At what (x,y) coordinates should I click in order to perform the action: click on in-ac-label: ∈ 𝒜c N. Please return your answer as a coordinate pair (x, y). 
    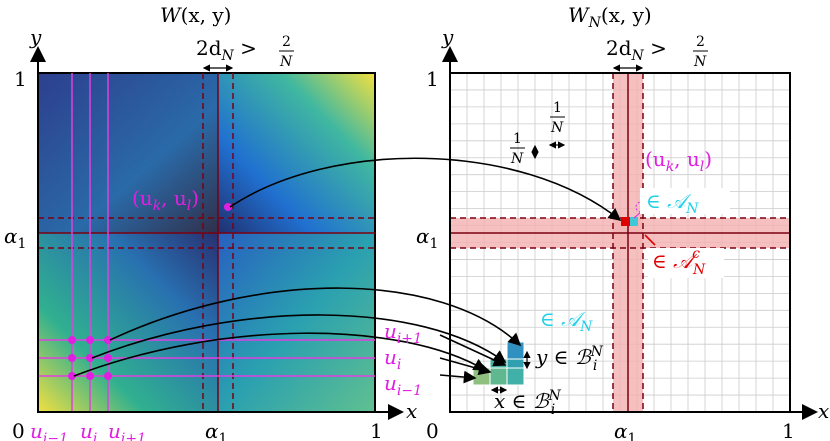
    Looking at the image, I should click on (679, 262).